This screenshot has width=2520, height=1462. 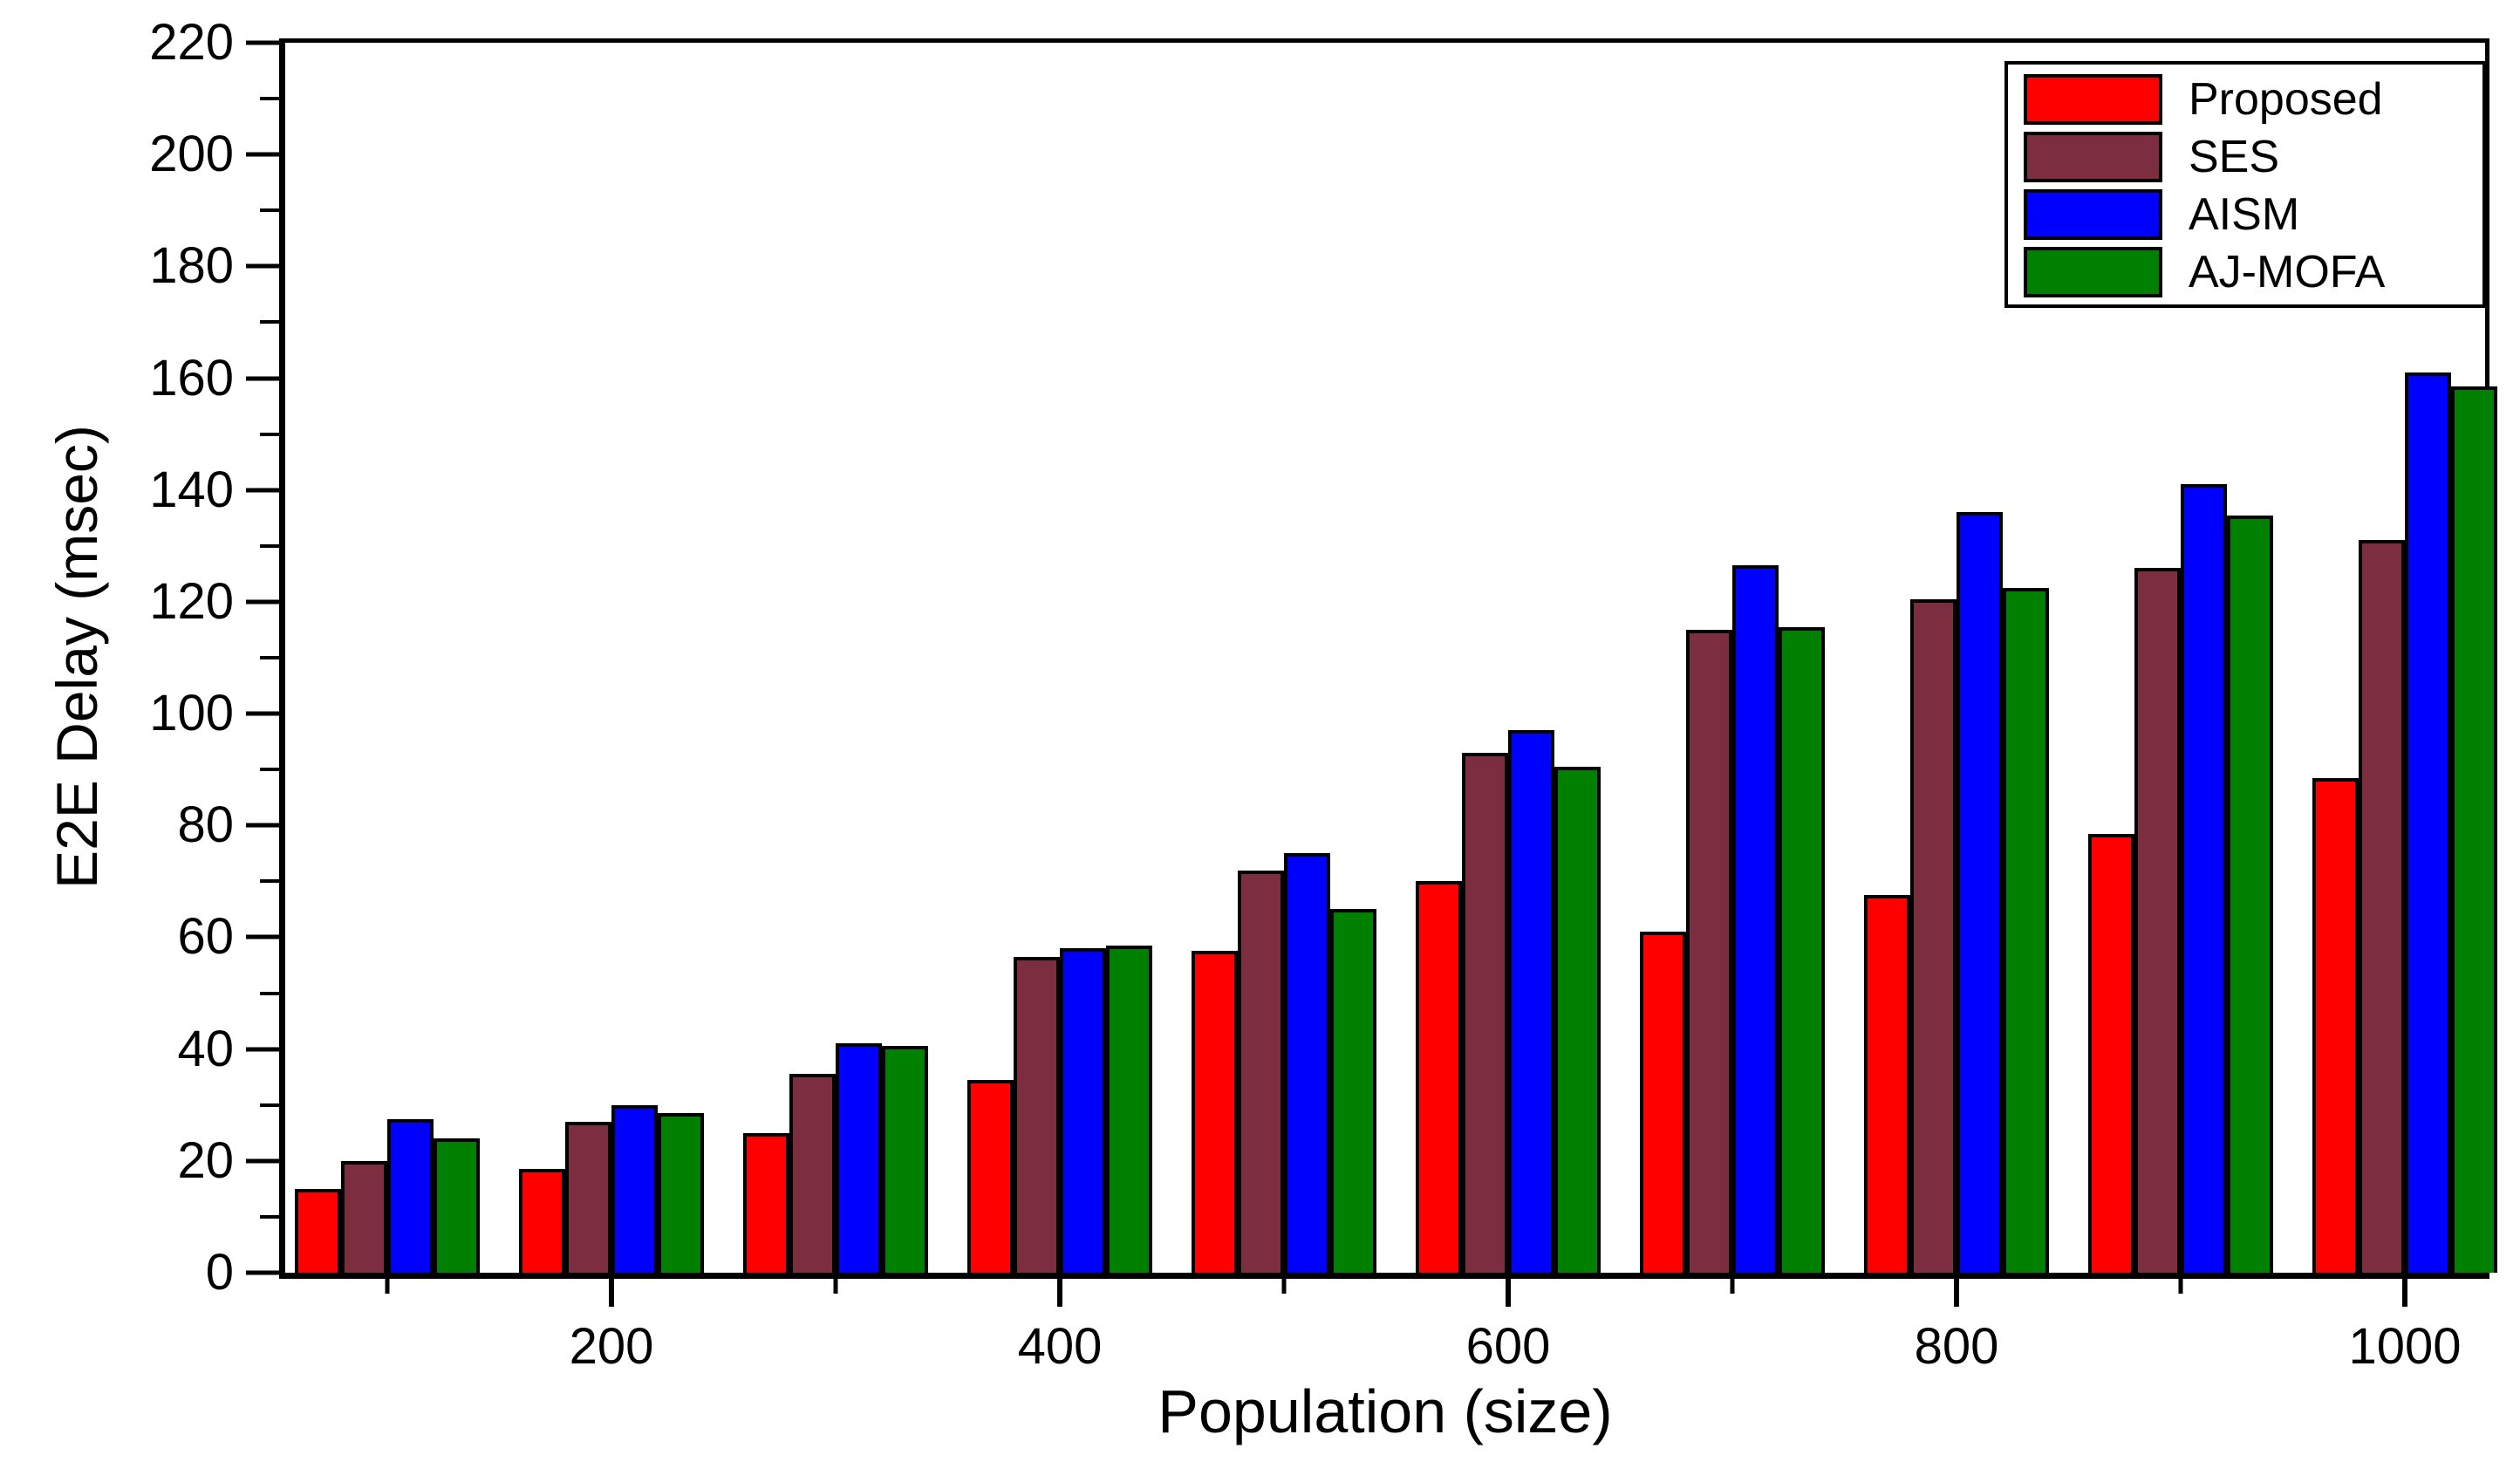 I want to click on legend-item-aism: AISM, so click(x=2253, y=214).